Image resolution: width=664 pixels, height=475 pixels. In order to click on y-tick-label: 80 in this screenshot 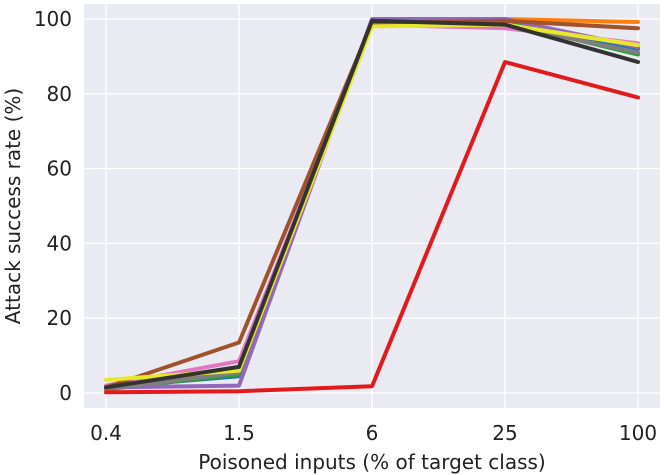, I will do `click(59, 94)`.